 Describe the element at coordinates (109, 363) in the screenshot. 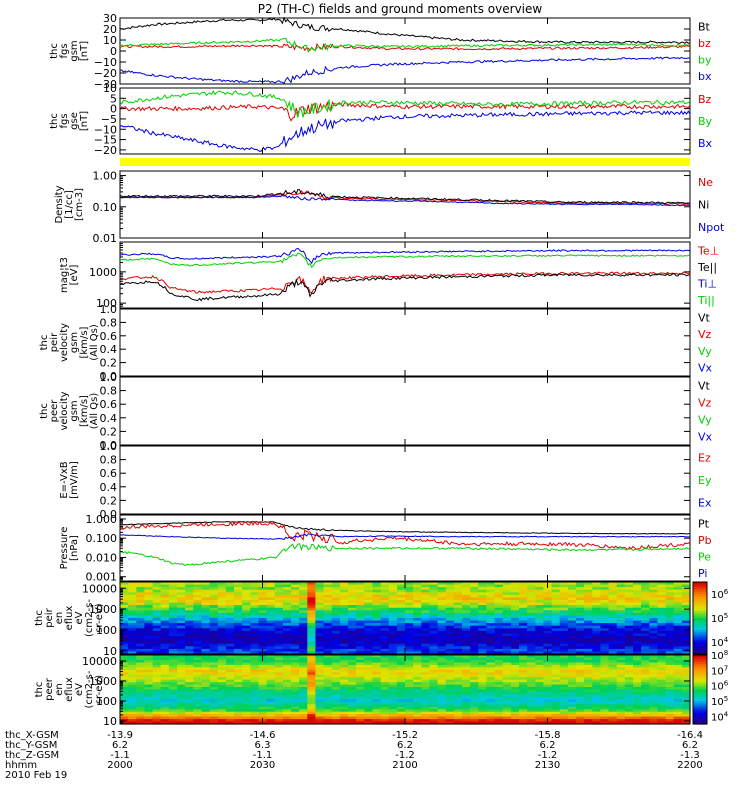

I see `y-tick-label: 0.2` at that location.